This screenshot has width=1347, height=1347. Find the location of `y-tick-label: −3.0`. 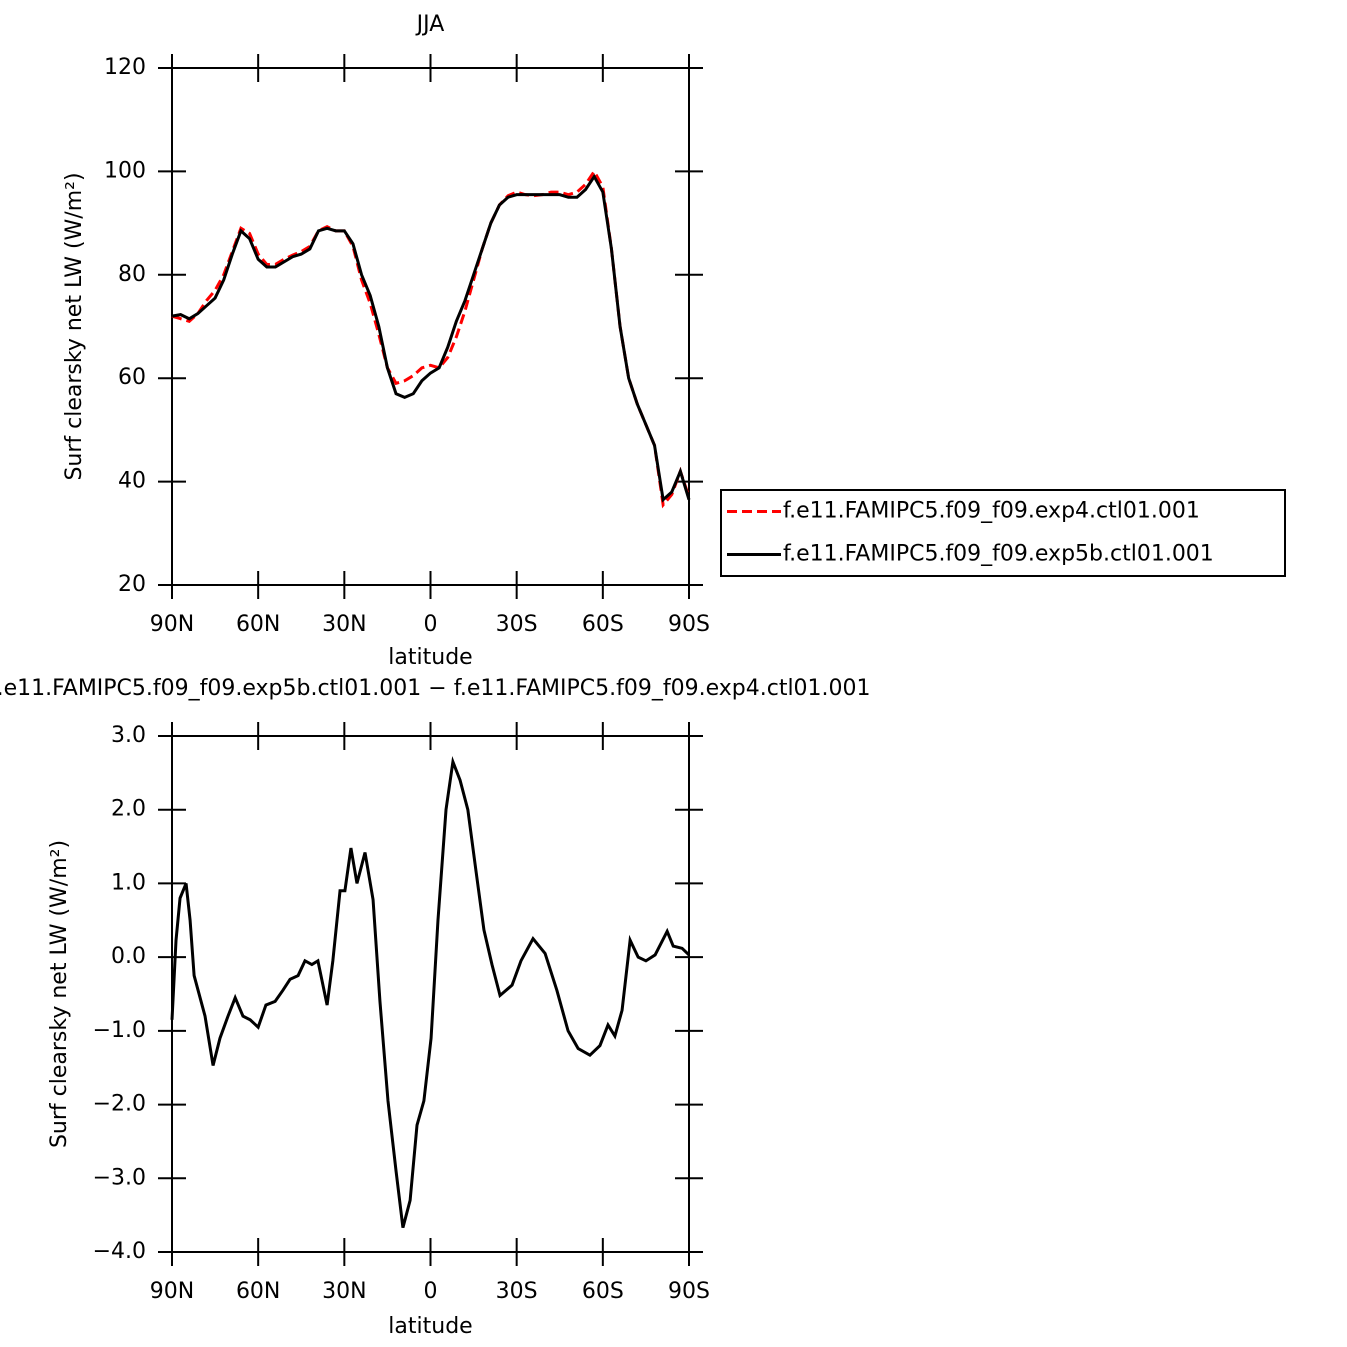

y-tick-label: −3.0 is located at coordinates (119, 1177).